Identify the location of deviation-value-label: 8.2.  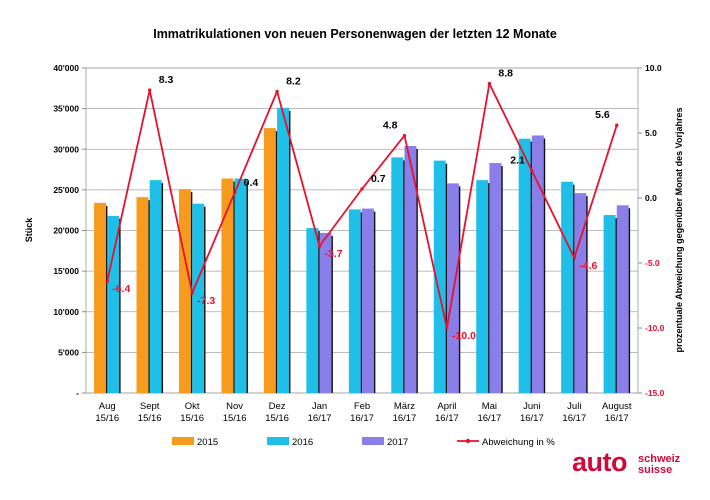
(293, 81).